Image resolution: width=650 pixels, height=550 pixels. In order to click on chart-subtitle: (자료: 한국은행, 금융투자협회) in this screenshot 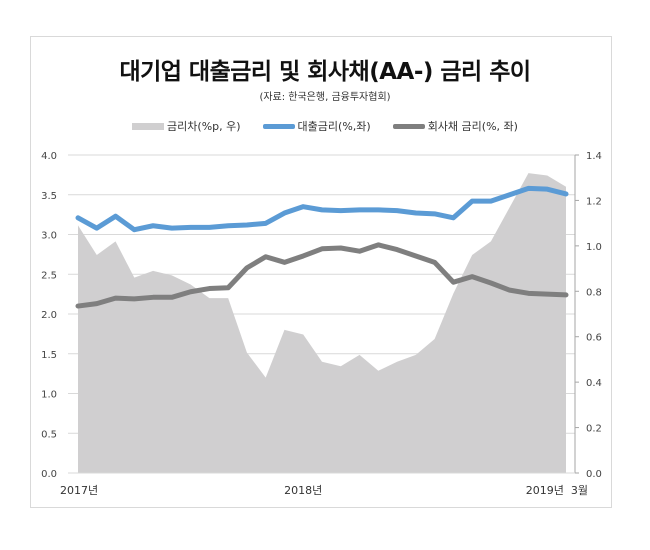, I will do `click(325, 97)`.